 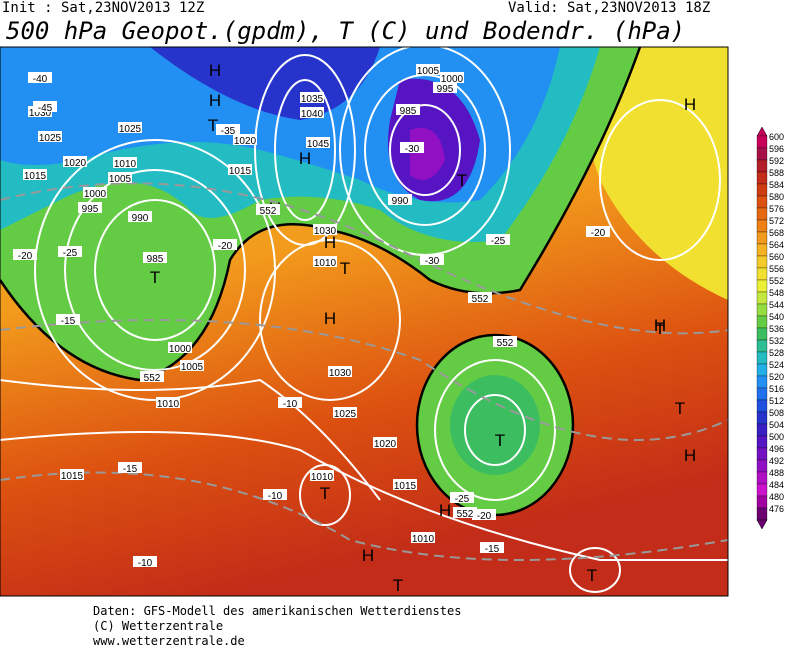 I want to click on colorbar-label: 512, so click(x=776, y=401).